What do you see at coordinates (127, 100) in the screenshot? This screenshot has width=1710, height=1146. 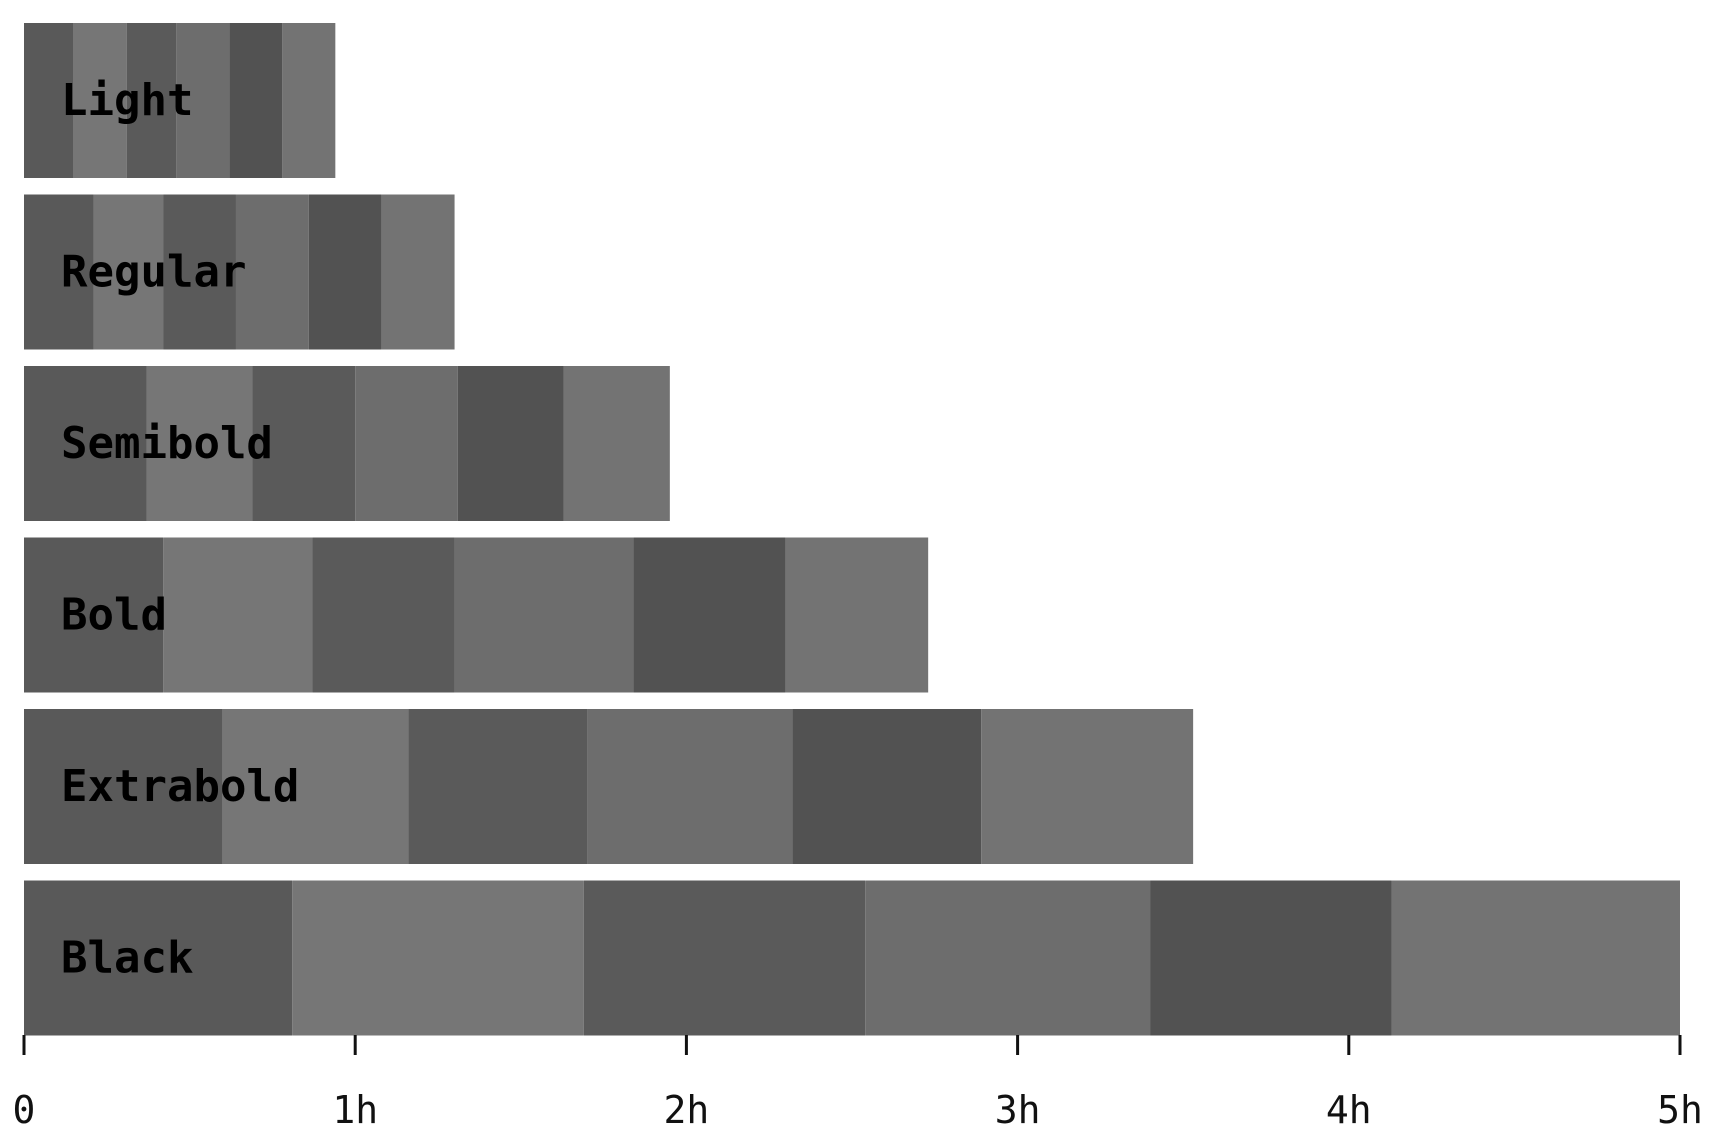 I see `bar-label-light: Light` at bounding box center [127, 100].